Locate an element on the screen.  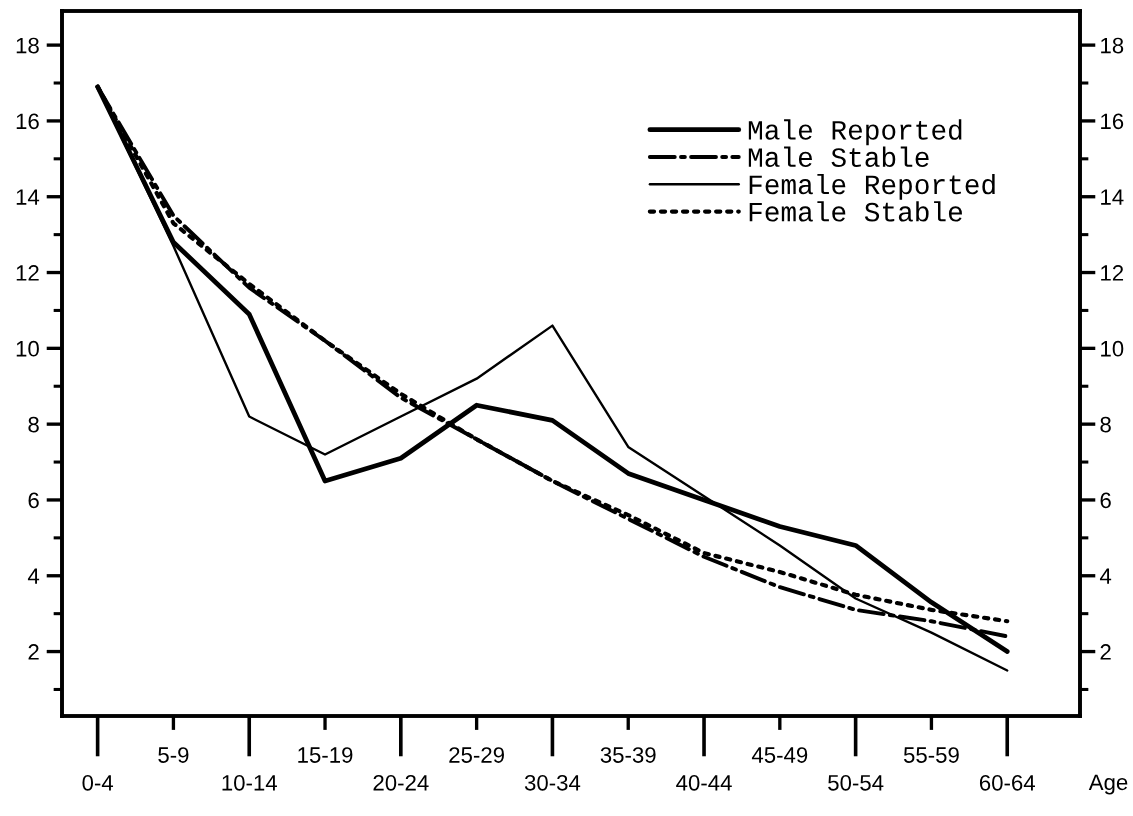
y-tick-label: 16 is located at coordinates (27, 121).